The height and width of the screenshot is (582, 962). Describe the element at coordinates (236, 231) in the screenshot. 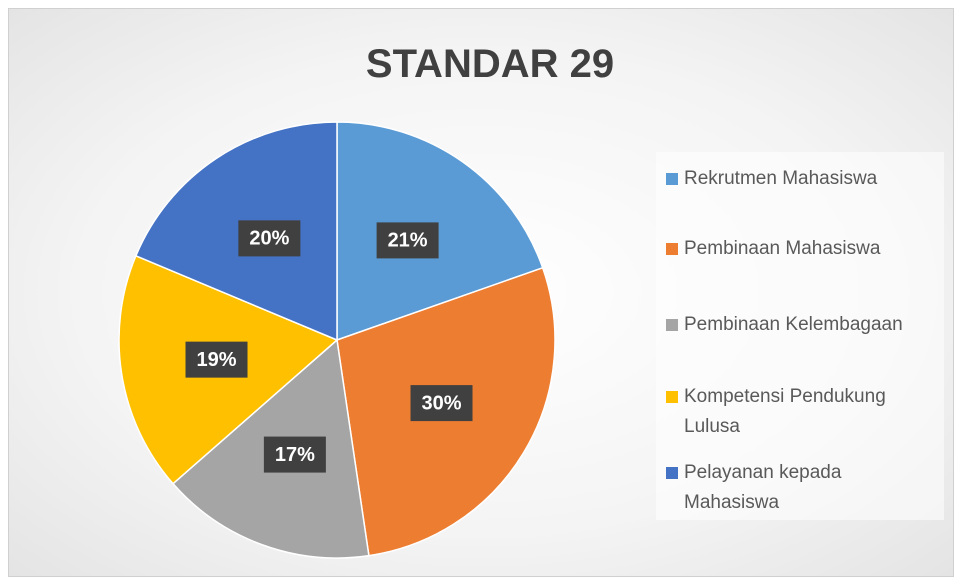

I see `pie-slice` at that location.